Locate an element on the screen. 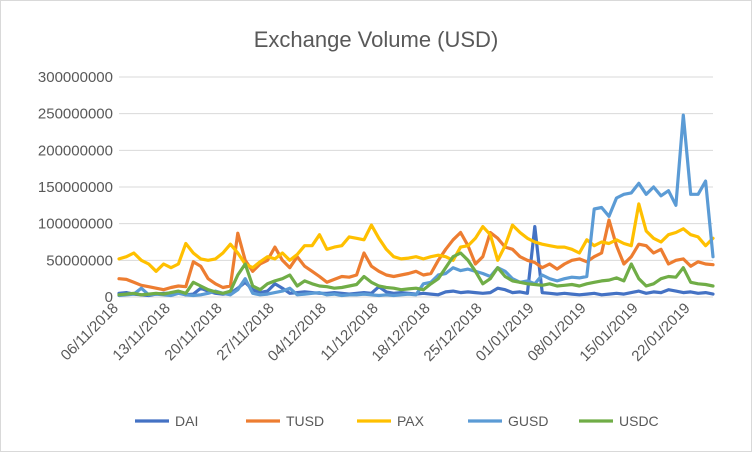  legend: DAI TUSD PAX GUSD USDC is located at coordinates (397, 421).